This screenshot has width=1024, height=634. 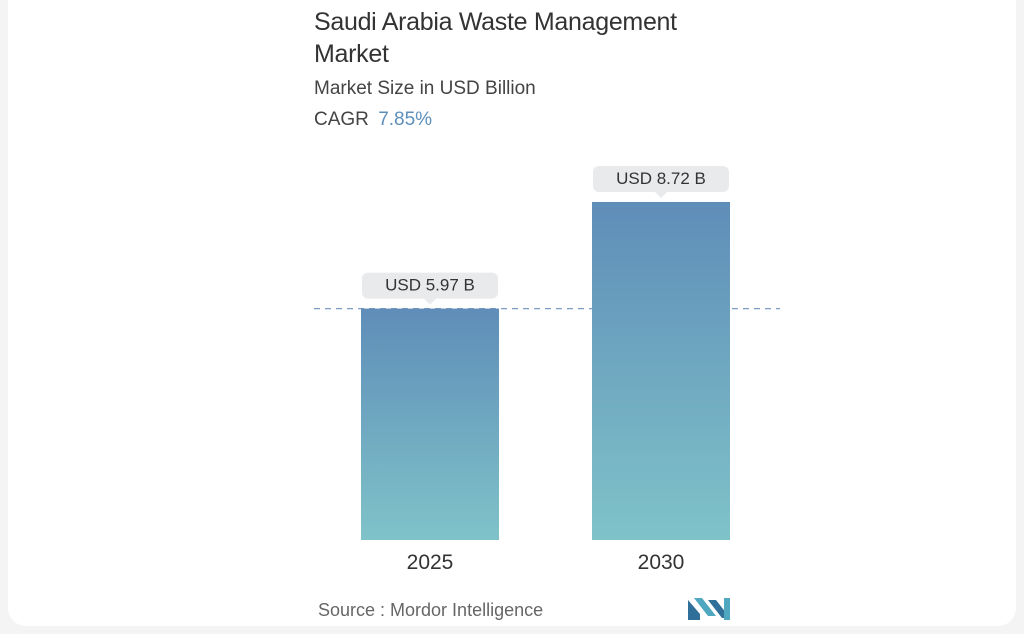 I want to click on mordor-intelligence-logo-icon, so click(x=709, y=609).